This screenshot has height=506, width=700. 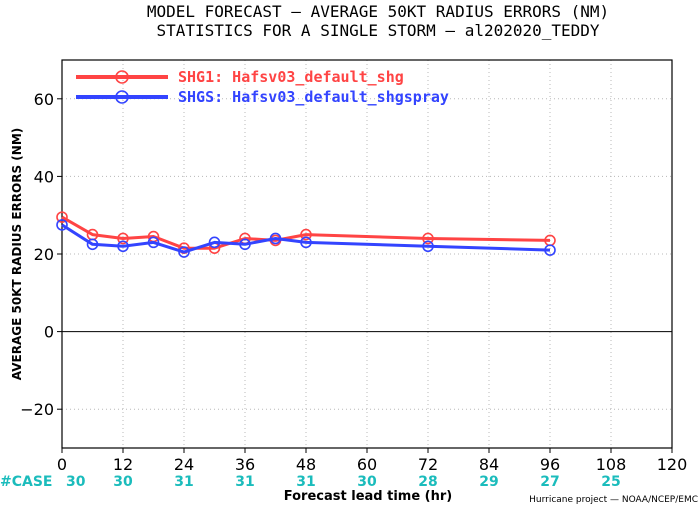 What do you see at coordinates (26, 482) in the screenshot?
I see `case-label: #CASE` at bounding box center [26, 482].